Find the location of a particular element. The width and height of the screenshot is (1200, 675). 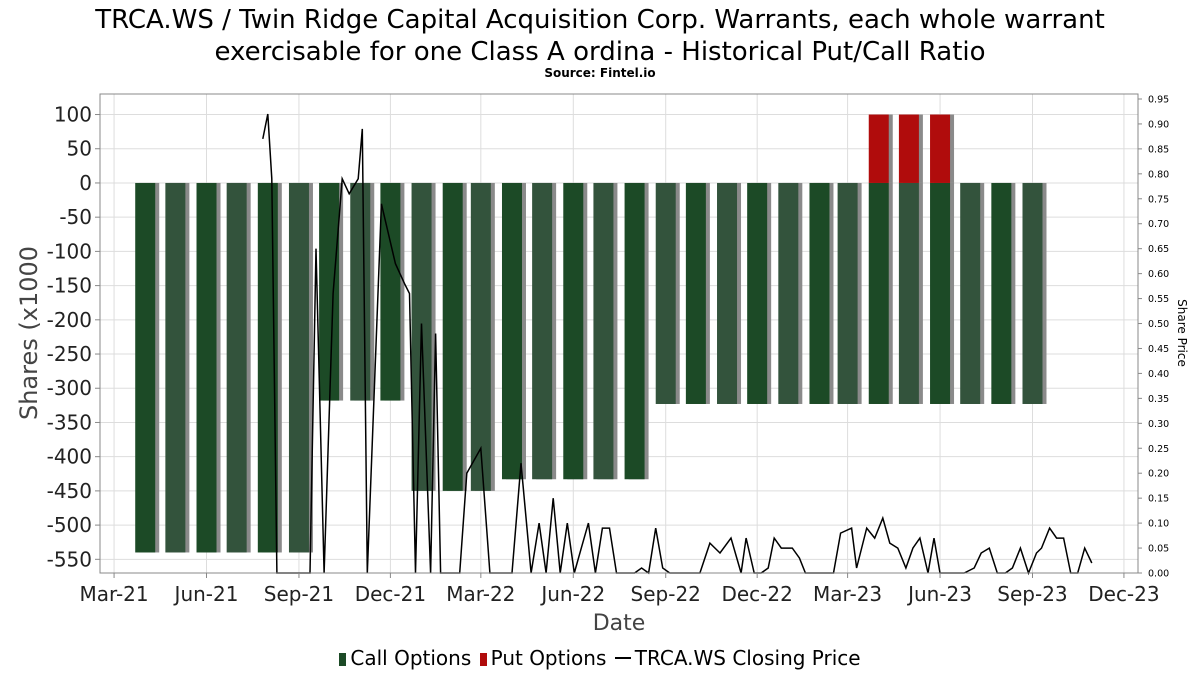

legend-label-puts: Put Options is located at coordinates (548, 658).